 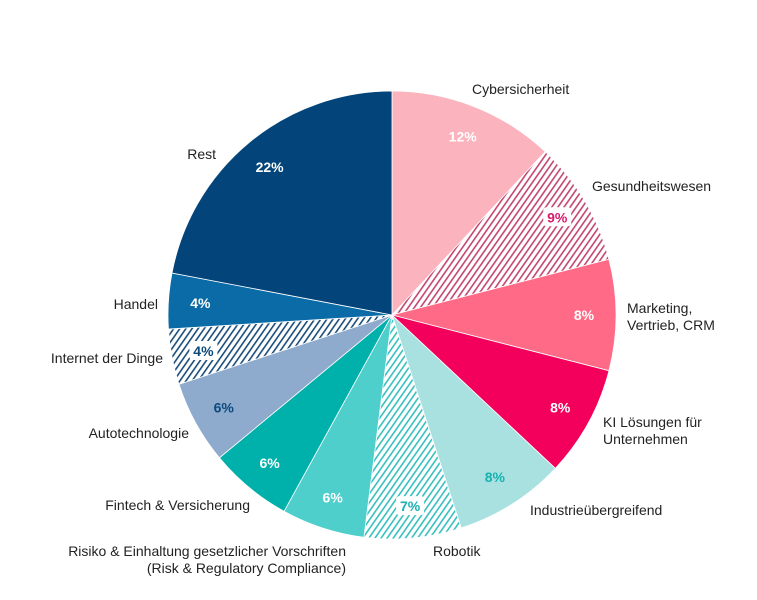 I want to click on legend-label-rest: Rest, so click(x=201, y=154).